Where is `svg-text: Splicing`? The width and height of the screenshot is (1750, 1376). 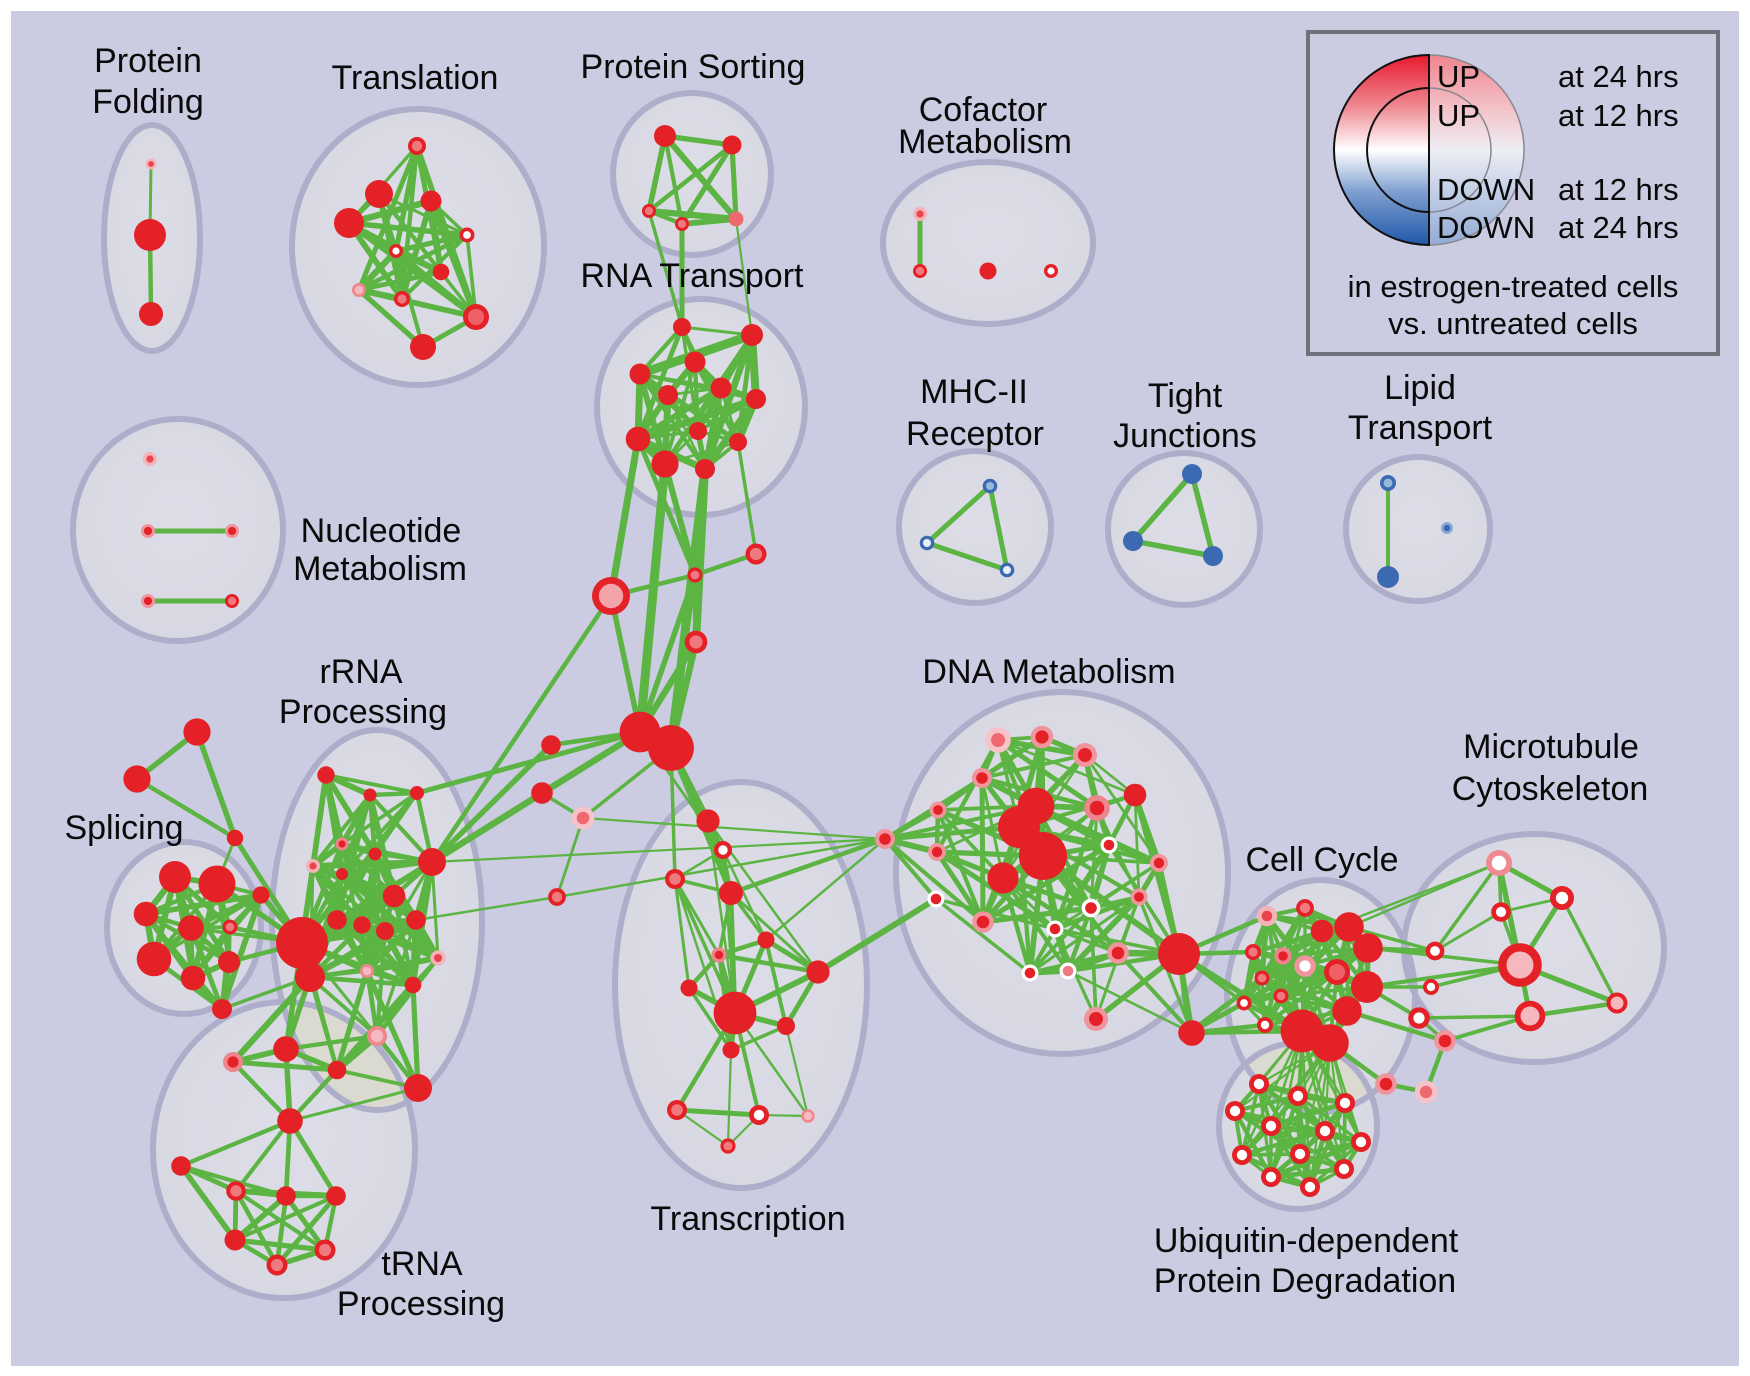 svg-text: Splicing is located at coordinates (123, 828).